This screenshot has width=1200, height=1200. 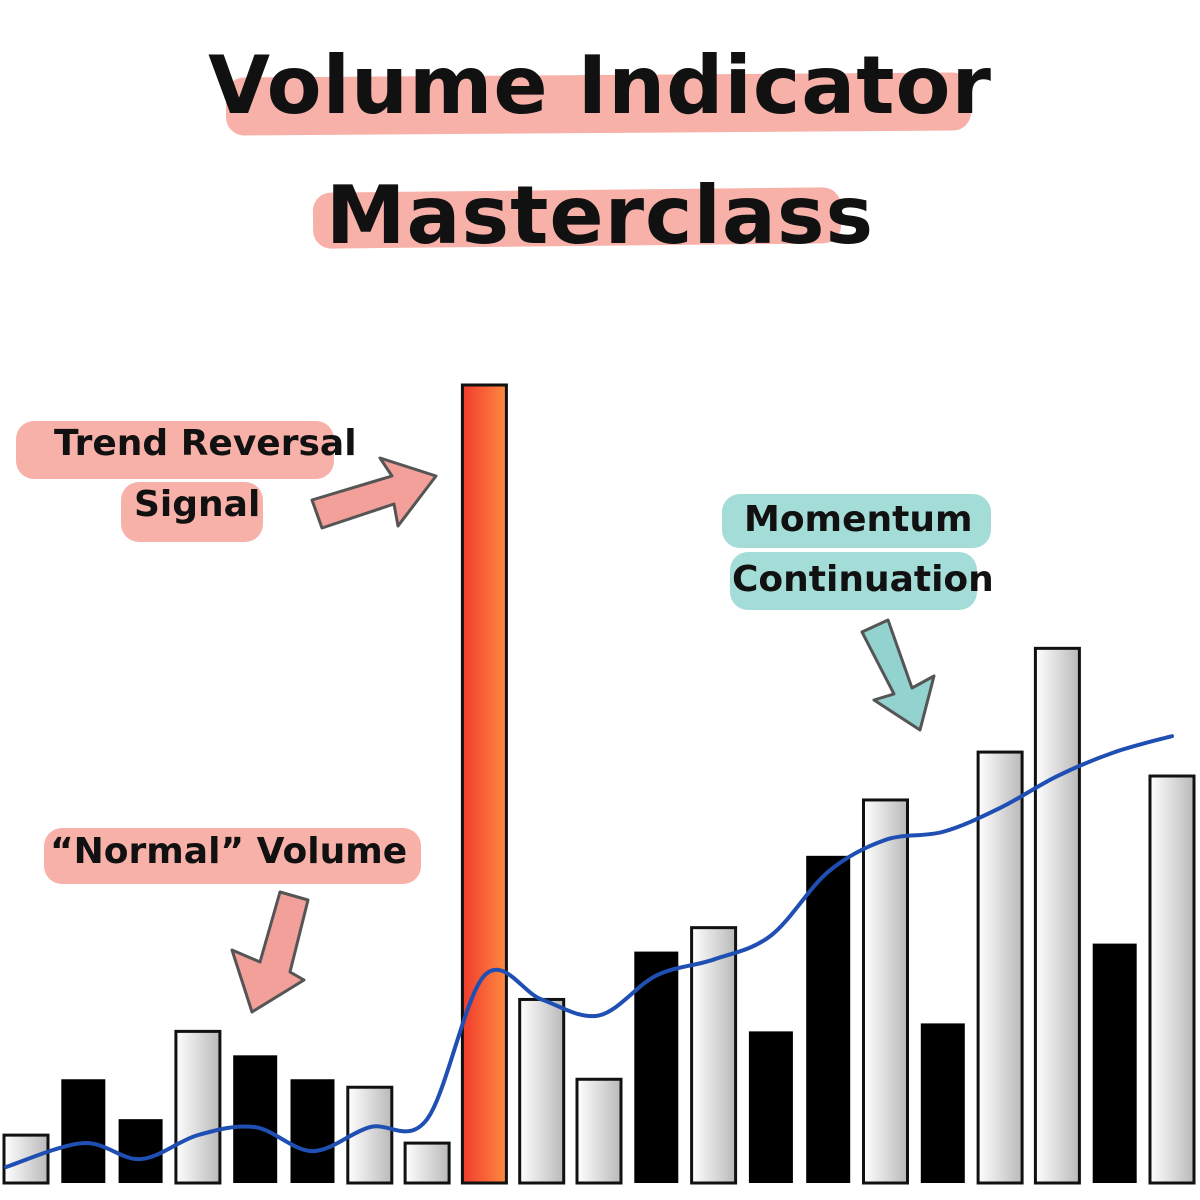 What do you see at coordinates (229, 851) in the screenshot?
I see `normal-volume-label: “Normal” Volume` at bounding box center [229, 851].